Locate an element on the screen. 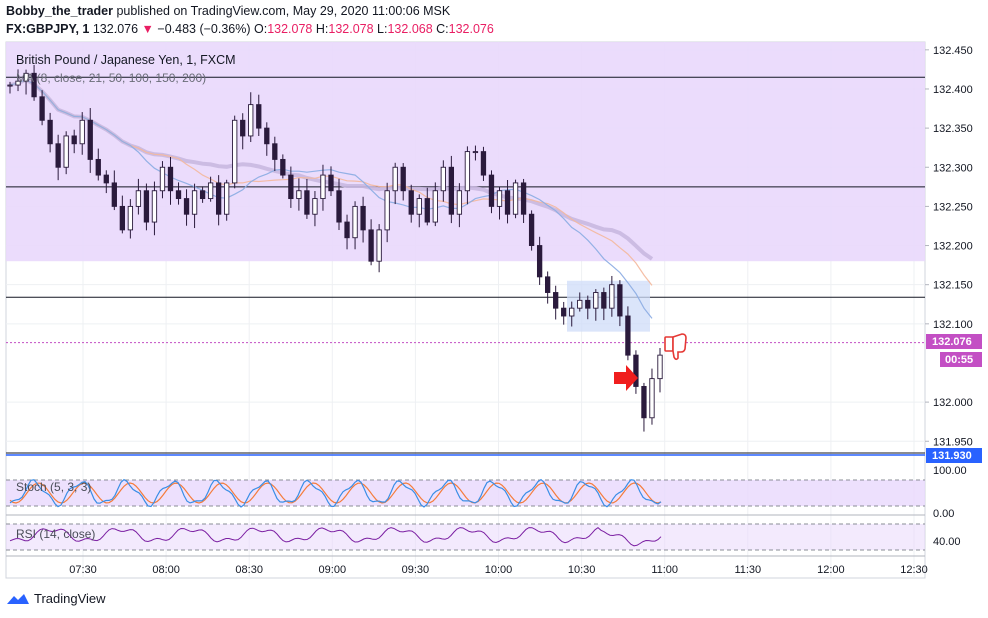 Image resolution: width=988 pixels, height=618 pixels. stoch-pane: 100.00 0.00 is located at coordinates (486, 492).